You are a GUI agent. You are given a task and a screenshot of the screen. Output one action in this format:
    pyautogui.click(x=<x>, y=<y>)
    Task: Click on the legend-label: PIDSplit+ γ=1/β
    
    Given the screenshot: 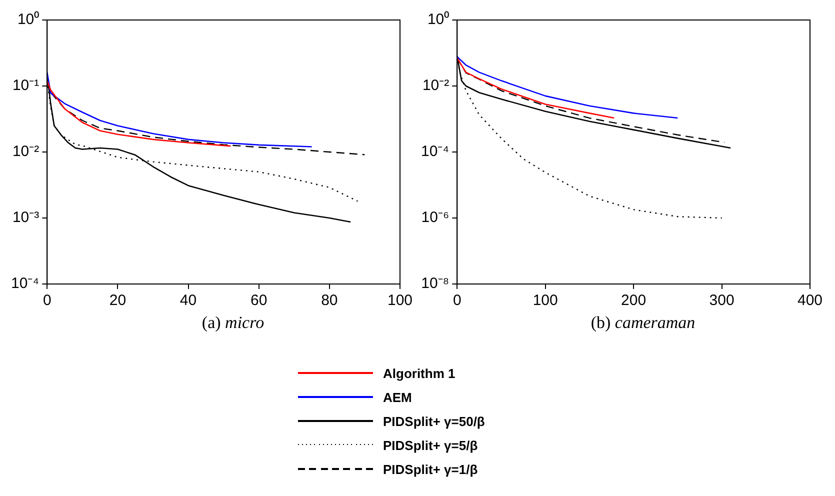 What is the action you would take?
    pyautogui.click(x=430, y=469)
    